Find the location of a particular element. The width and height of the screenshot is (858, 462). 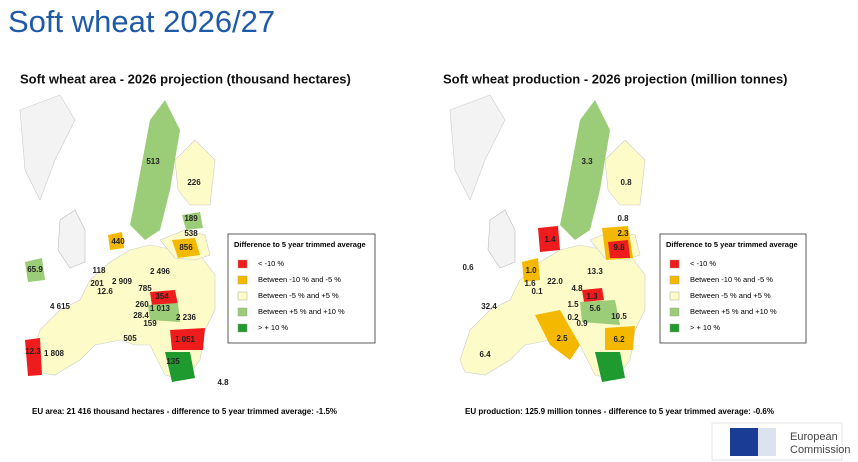

region-label: 5.6 is located at coordinates (595, 308).